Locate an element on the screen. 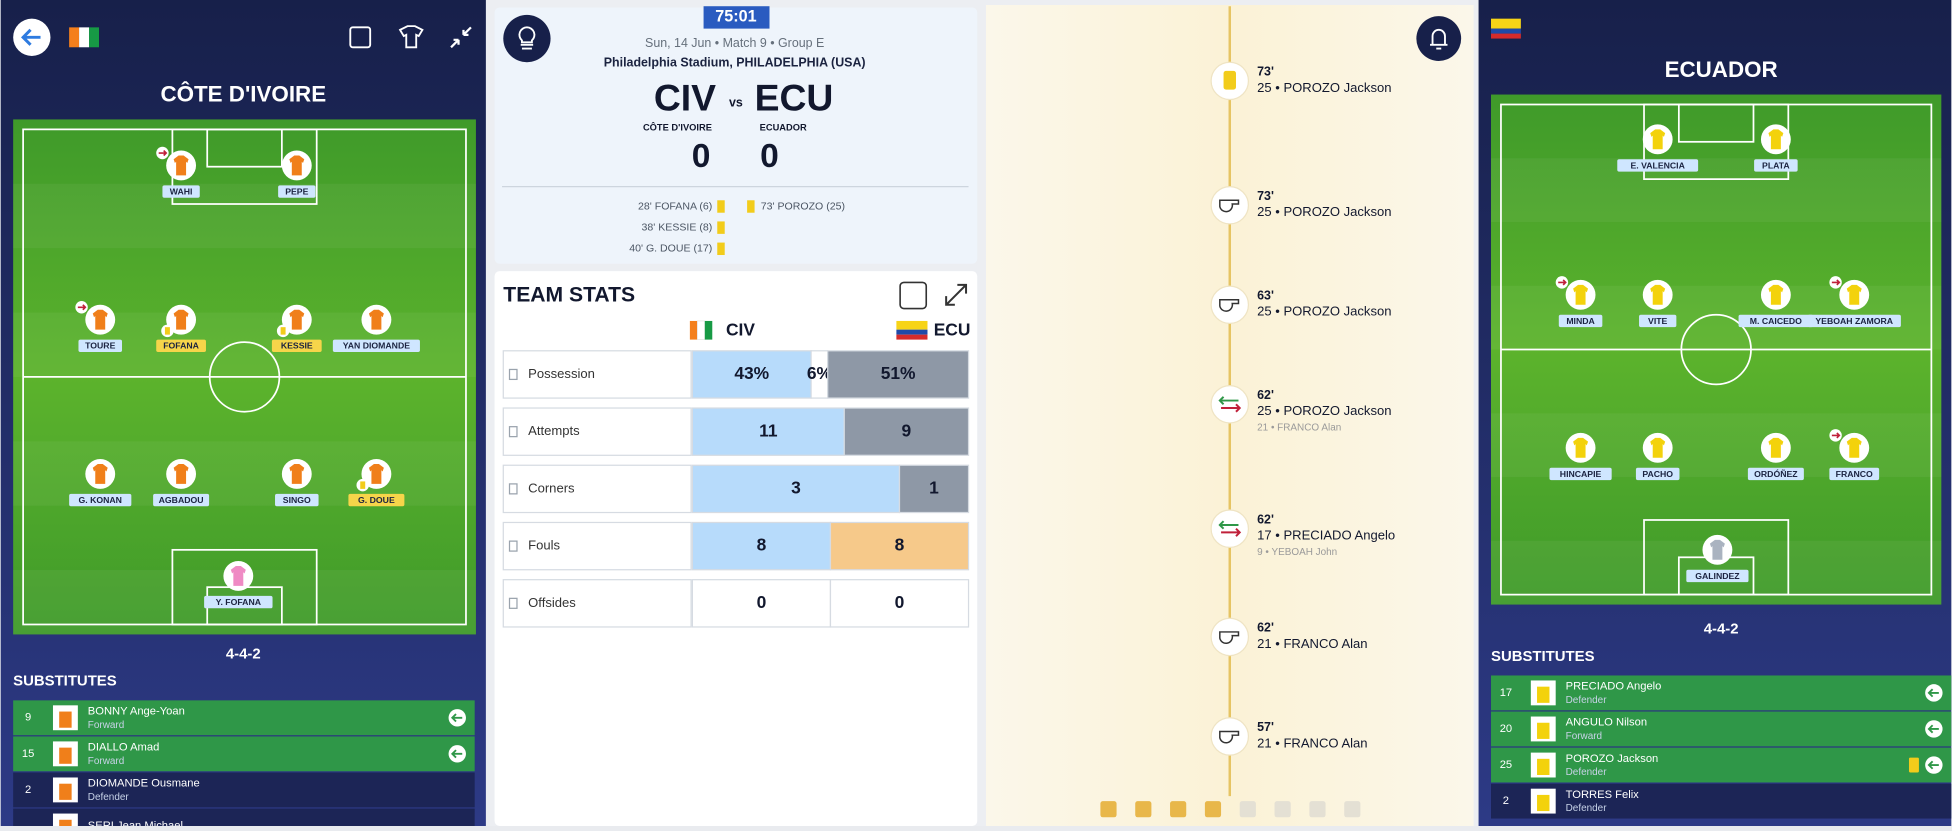  subs-title: SUBSTITUTES is located at coordinates (65, 681).